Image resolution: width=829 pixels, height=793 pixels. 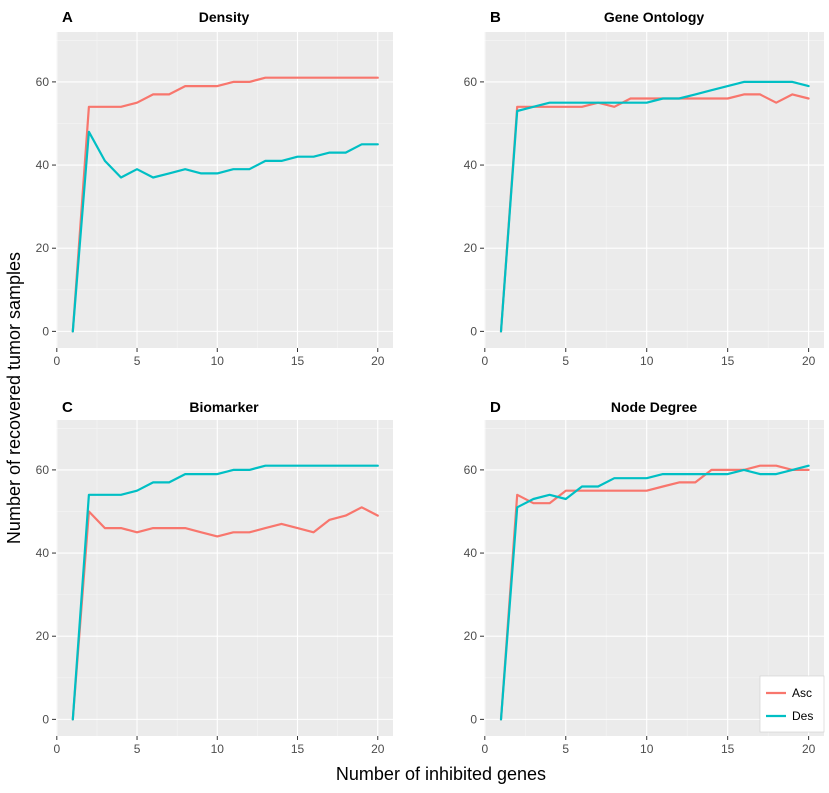 I want to click on panel-title: Biomarker, so click(x=224, y=407).